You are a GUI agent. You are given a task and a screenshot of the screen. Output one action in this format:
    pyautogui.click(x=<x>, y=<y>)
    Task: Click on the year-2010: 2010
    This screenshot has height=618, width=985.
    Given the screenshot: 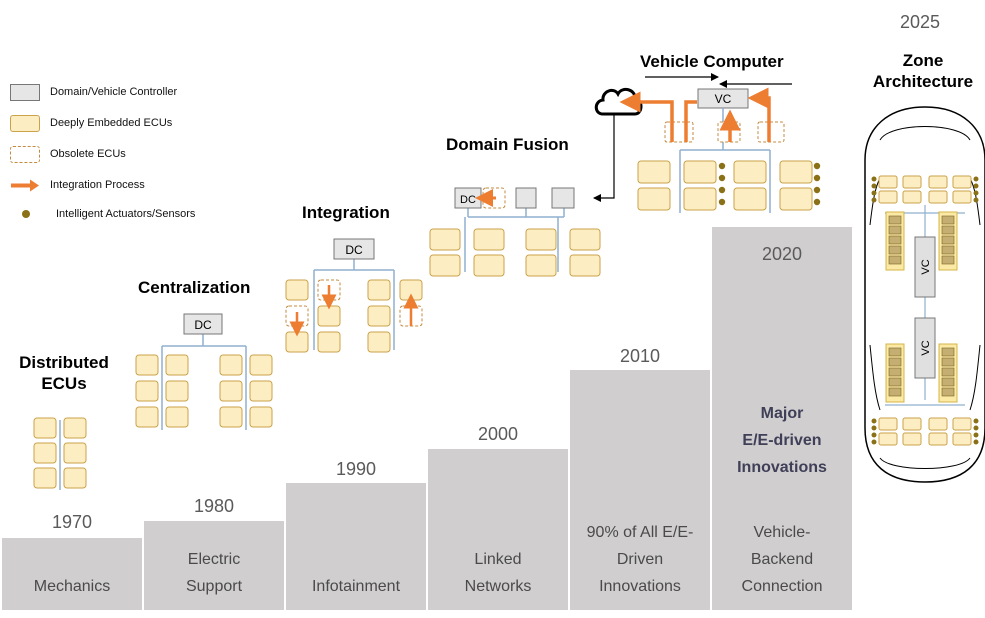 What is the action you would take?
    pyautogui.click(x=640, y=356)
    